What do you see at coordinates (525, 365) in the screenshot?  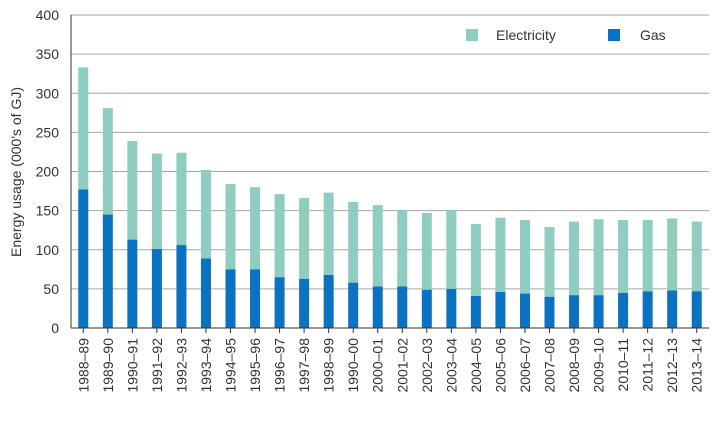 I see `x-tick-label: 2006–07` at bounding box center [525, 365].